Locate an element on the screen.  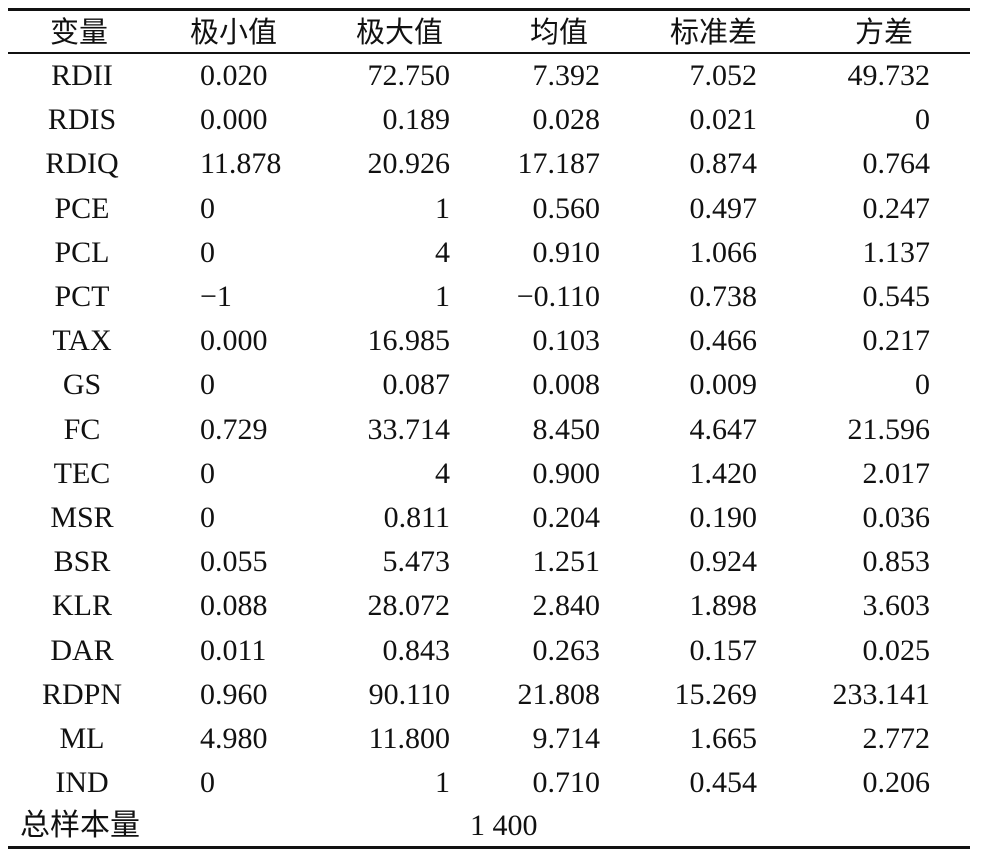
cell-mean: 0.560 is located at coordinates (566, 208).